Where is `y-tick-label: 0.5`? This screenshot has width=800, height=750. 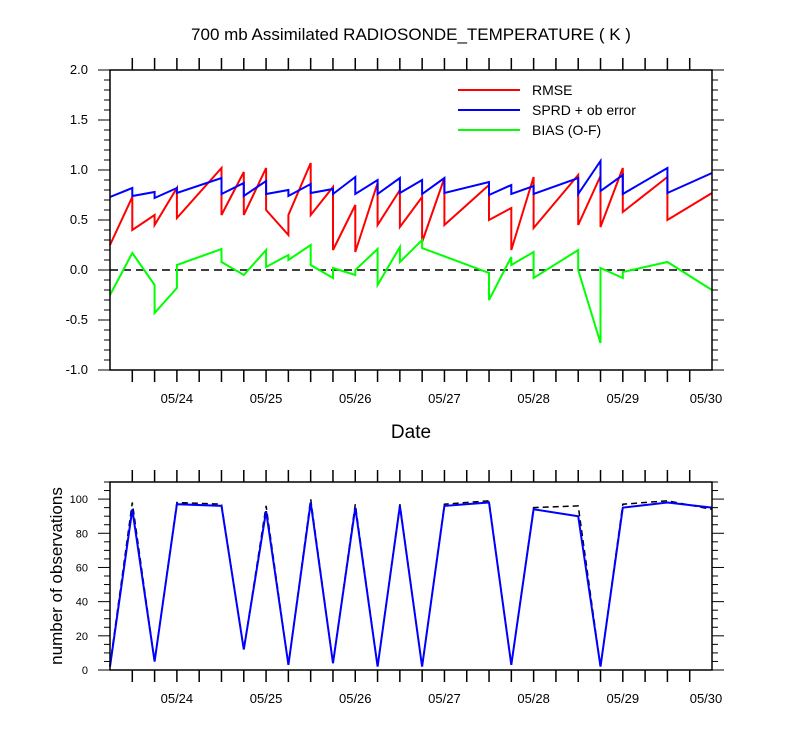
y-tick-label: 0.5 is located at coordinates (79, 219).